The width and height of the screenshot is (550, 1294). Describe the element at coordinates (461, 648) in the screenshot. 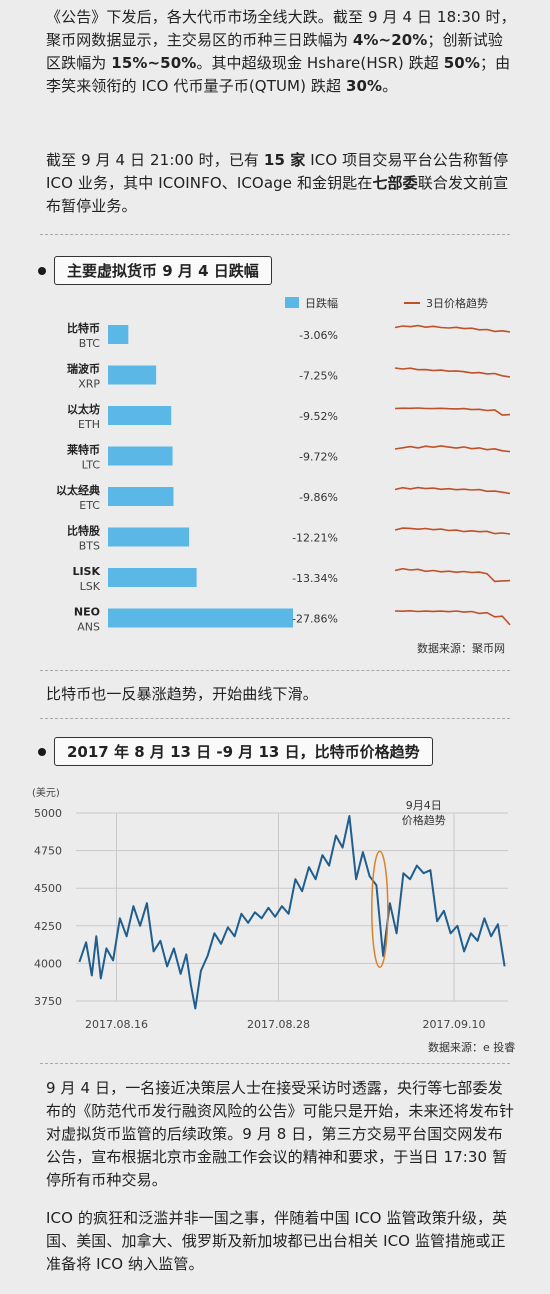

I see `bar-chart-source: 数据来源：聚币网` at that location.